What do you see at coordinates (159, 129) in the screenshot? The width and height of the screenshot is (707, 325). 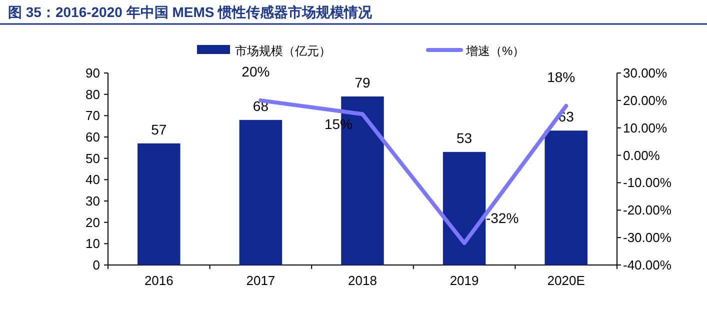 I see `data-label: 57` at bounding box center [159, 129].